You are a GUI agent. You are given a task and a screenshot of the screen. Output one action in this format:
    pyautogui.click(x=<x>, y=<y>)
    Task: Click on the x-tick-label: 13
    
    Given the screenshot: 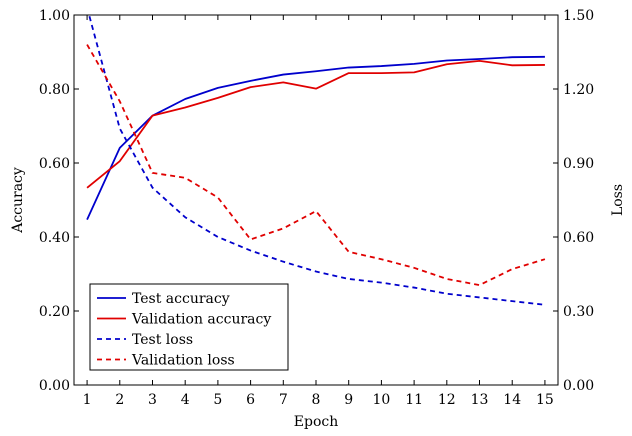 What is the action you would take?
    pyautogui.click(x=480, y=400)
    